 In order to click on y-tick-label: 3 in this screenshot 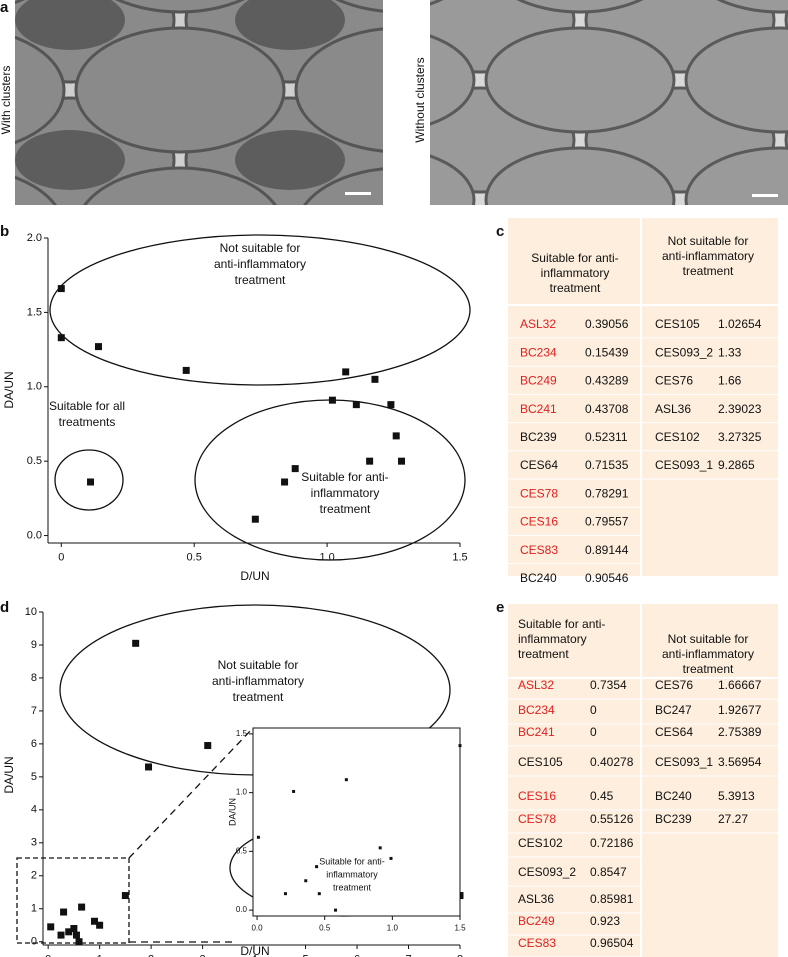, I will do `click(34, 843)`.